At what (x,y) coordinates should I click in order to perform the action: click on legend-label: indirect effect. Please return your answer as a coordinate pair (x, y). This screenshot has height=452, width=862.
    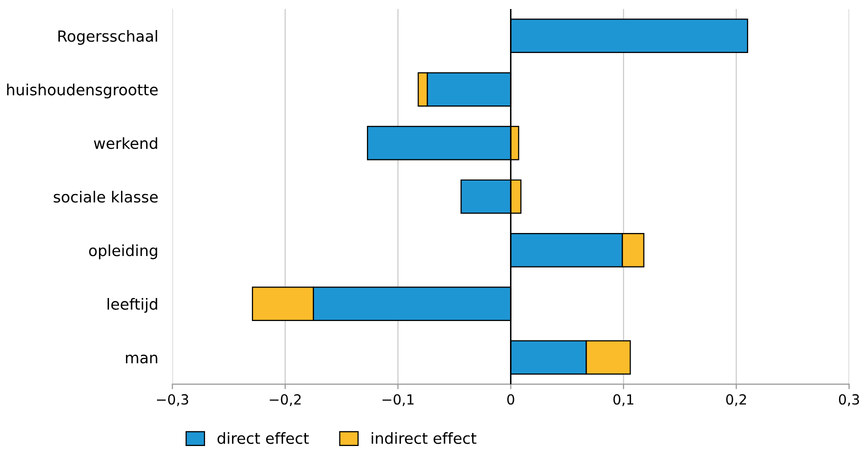
    Looking at the image, I should click on (424, 438).